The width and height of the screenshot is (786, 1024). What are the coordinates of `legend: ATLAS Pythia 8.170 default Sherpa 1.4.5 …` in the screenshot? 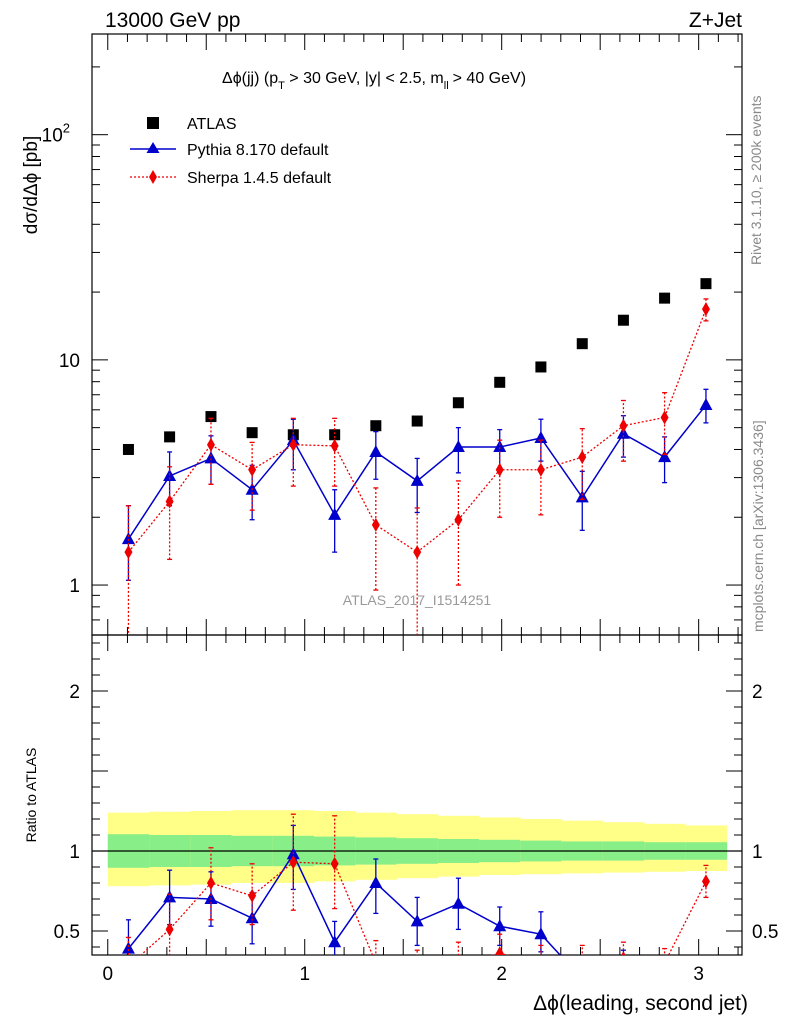 It's located at (231, 151).